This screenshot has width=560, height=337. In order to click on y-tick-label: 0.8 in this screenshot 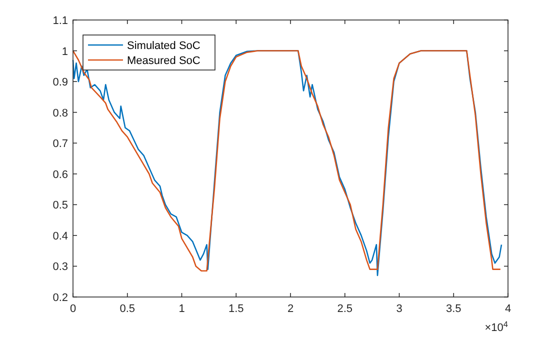, I will do `click(60, 113)`.